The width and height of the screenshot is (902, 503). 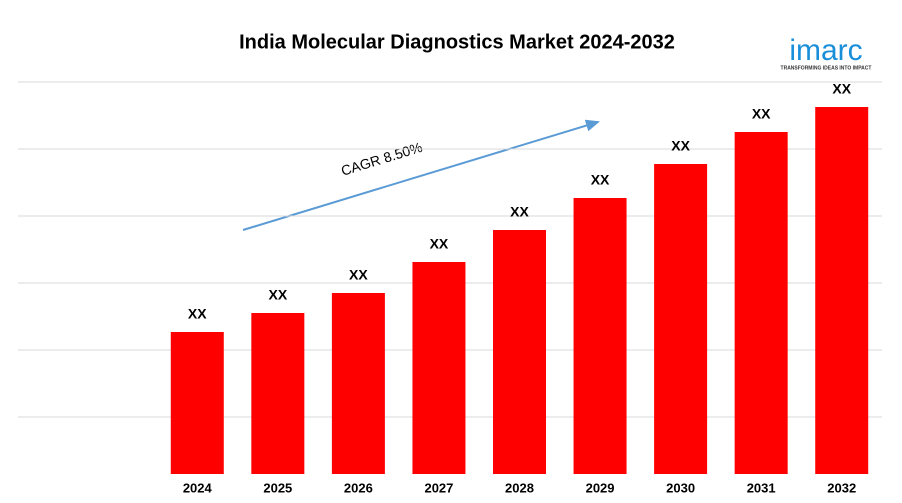 What do you see at coordinates (358, 487) in the screenshot?
I see `x-tick-label: 2026` at bounding box center [358, 487].